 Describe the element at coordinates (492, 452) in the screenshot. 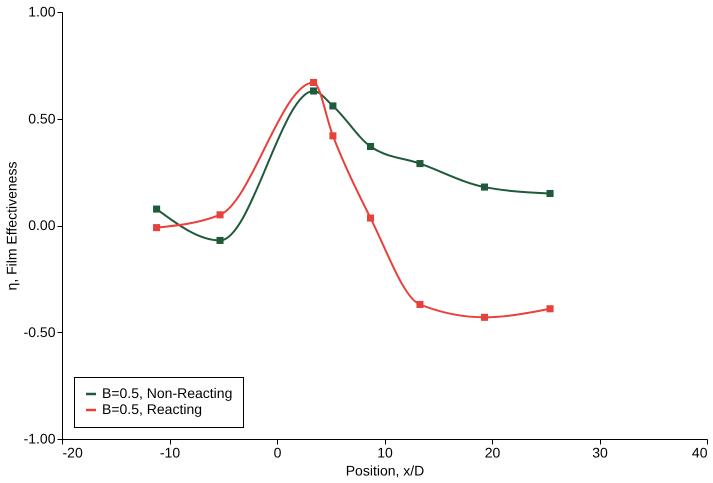

I see `x-tick-label: 20` at that location.